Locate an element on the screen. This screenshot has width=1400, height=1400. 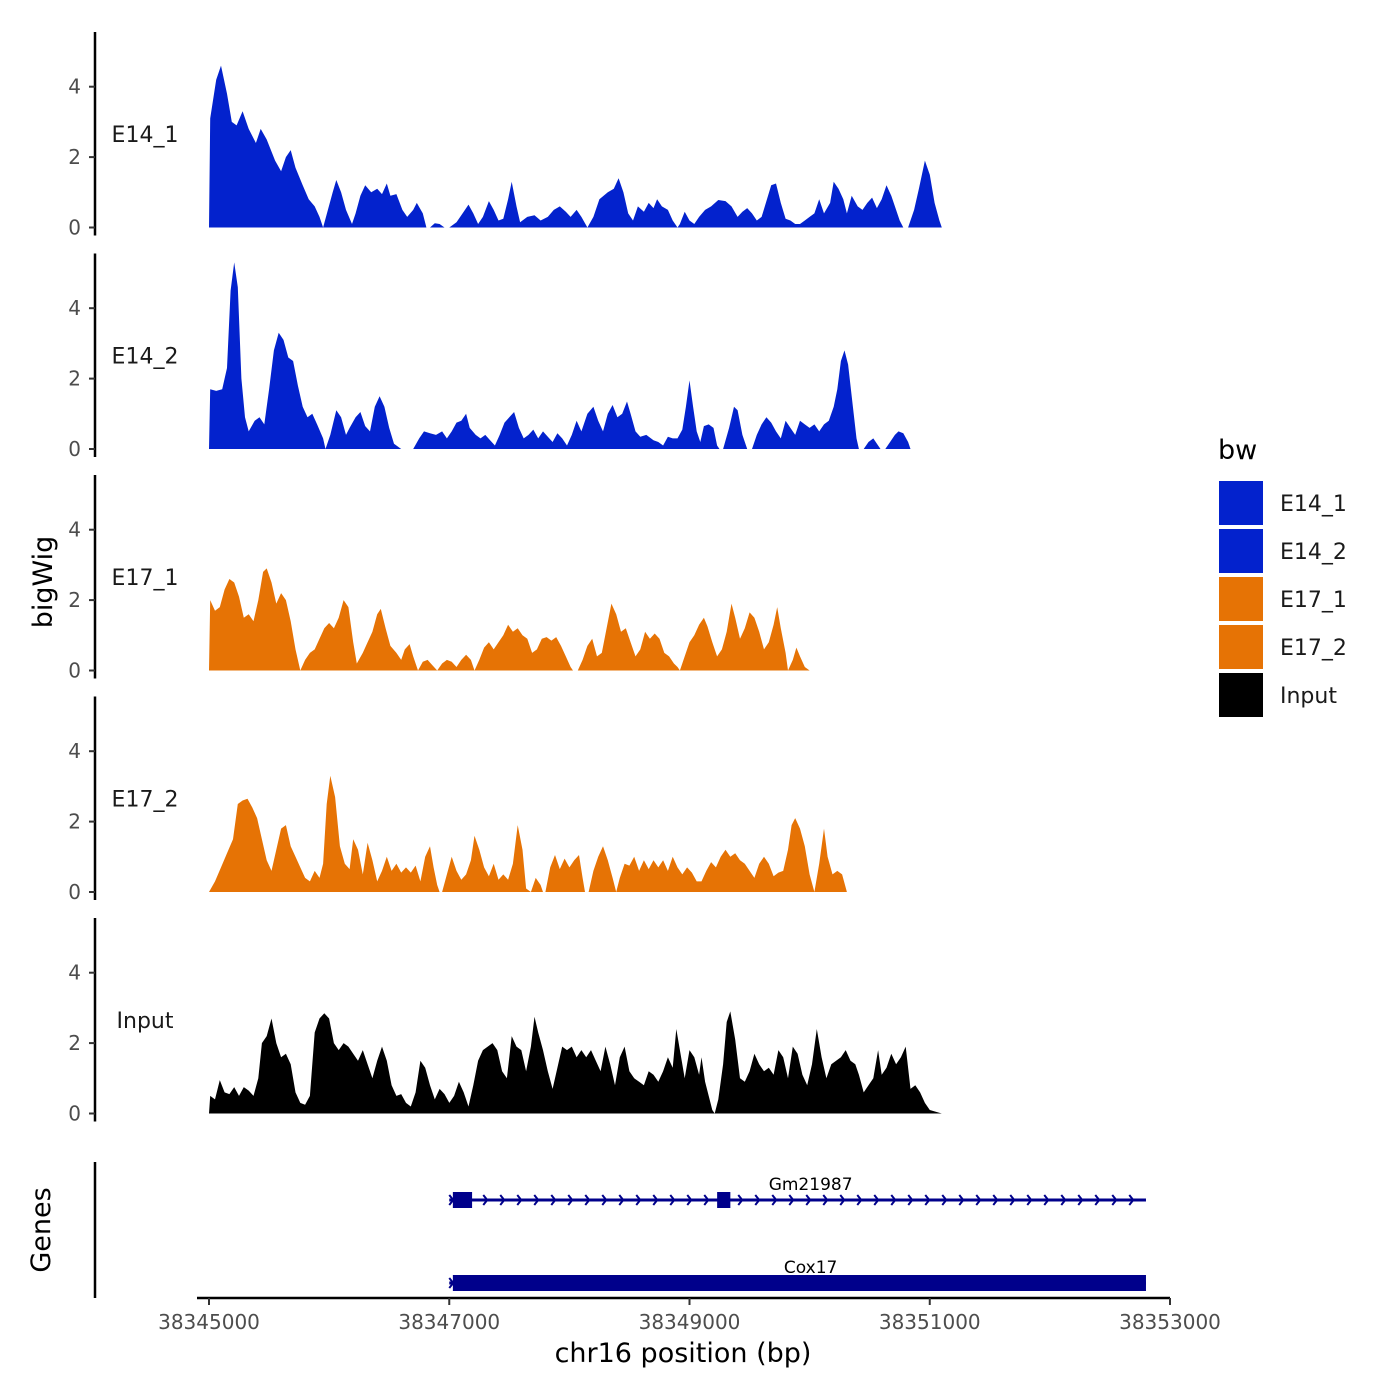
track-label-Input: Input is located at coordinates (145, 1021).